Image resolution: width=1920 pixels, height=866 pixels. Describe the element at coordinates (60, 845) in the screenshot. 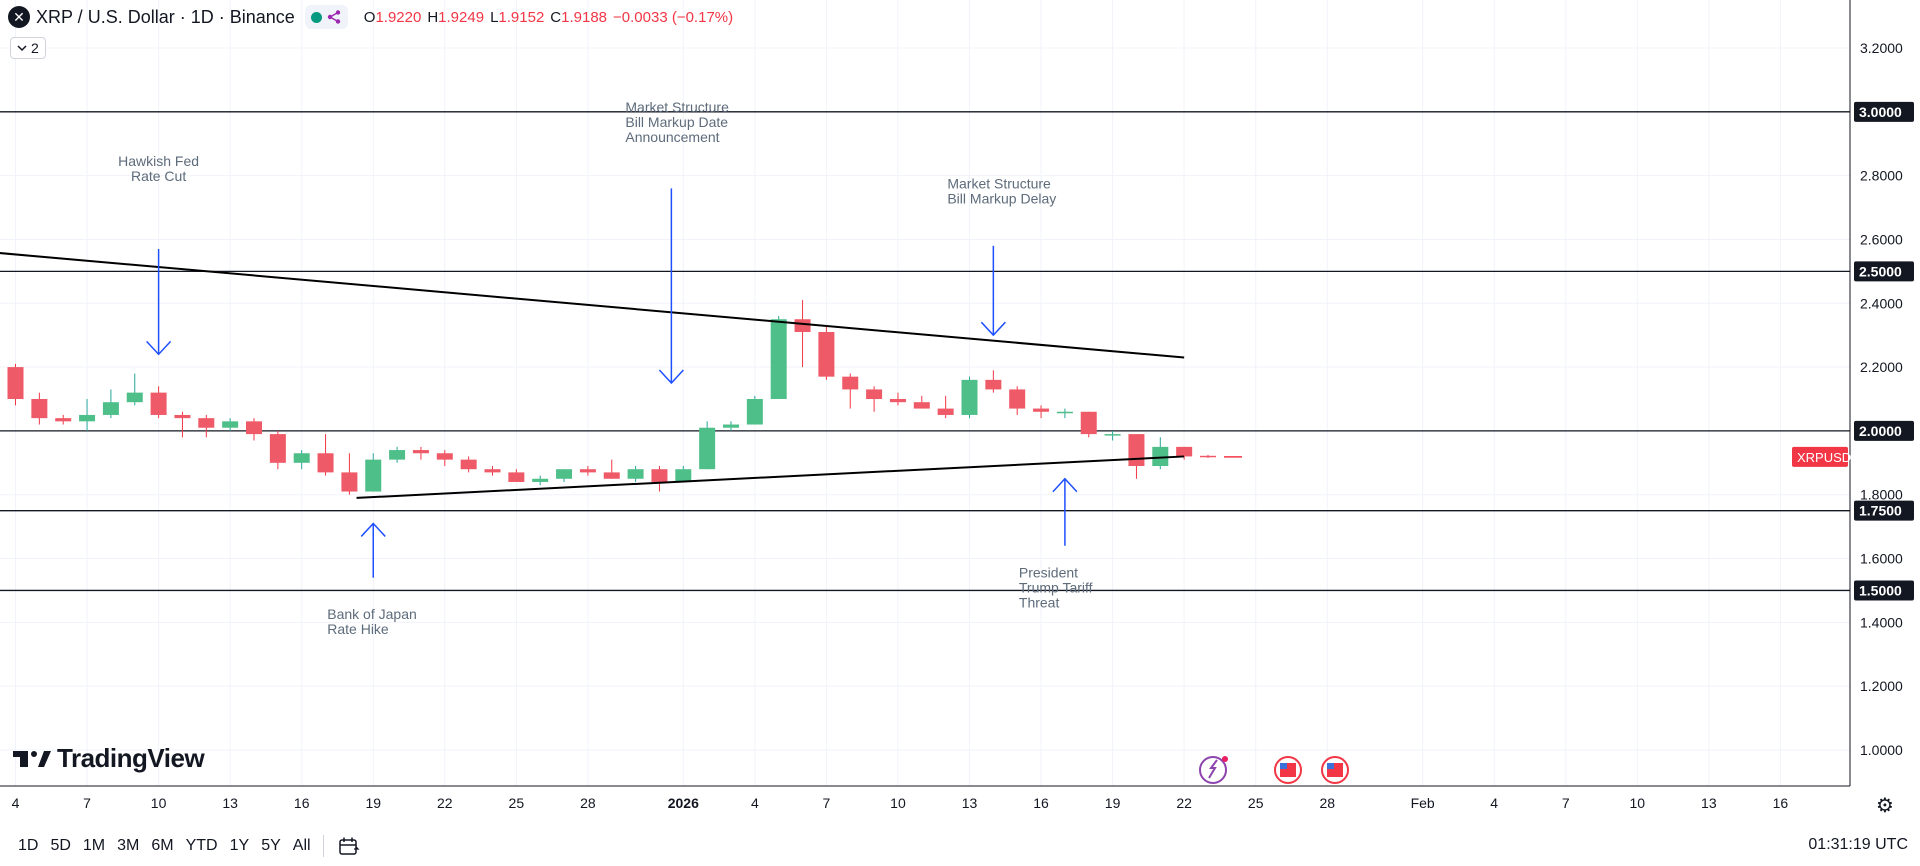

I see `range-5d-button: 5D` at that location.